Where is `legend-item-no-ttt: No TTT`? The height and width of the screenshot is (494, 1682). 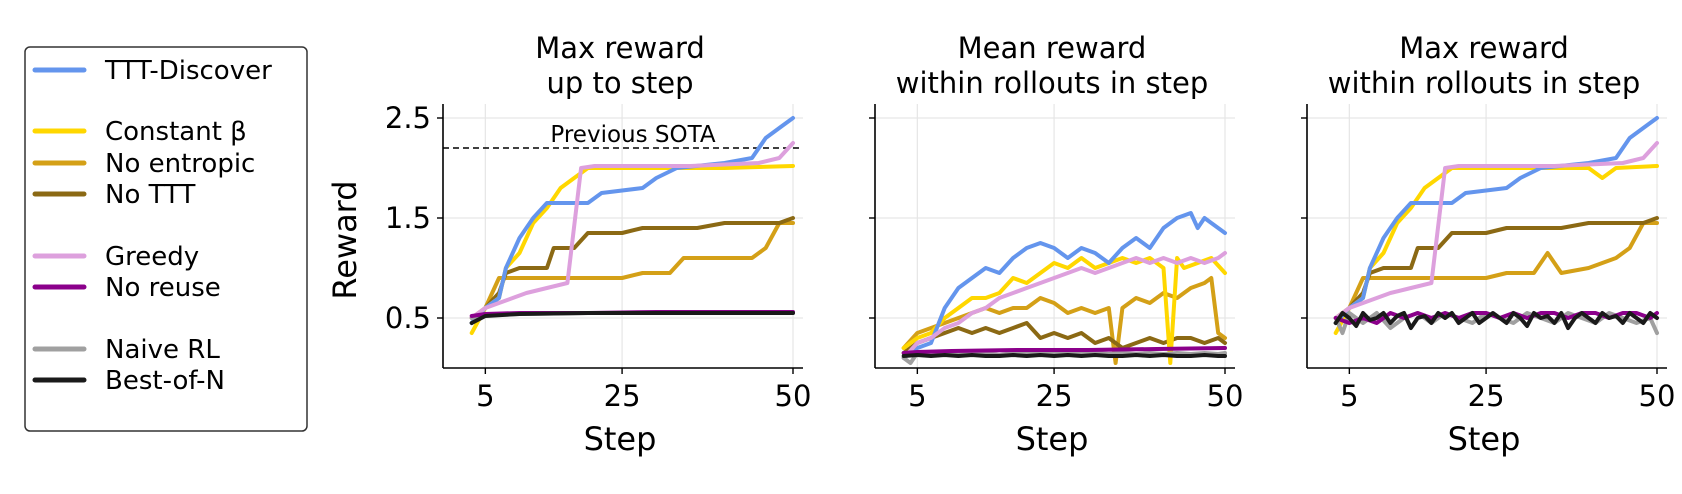
legend-item-no-ttt: No TTT is located at coordinates (113, 195).